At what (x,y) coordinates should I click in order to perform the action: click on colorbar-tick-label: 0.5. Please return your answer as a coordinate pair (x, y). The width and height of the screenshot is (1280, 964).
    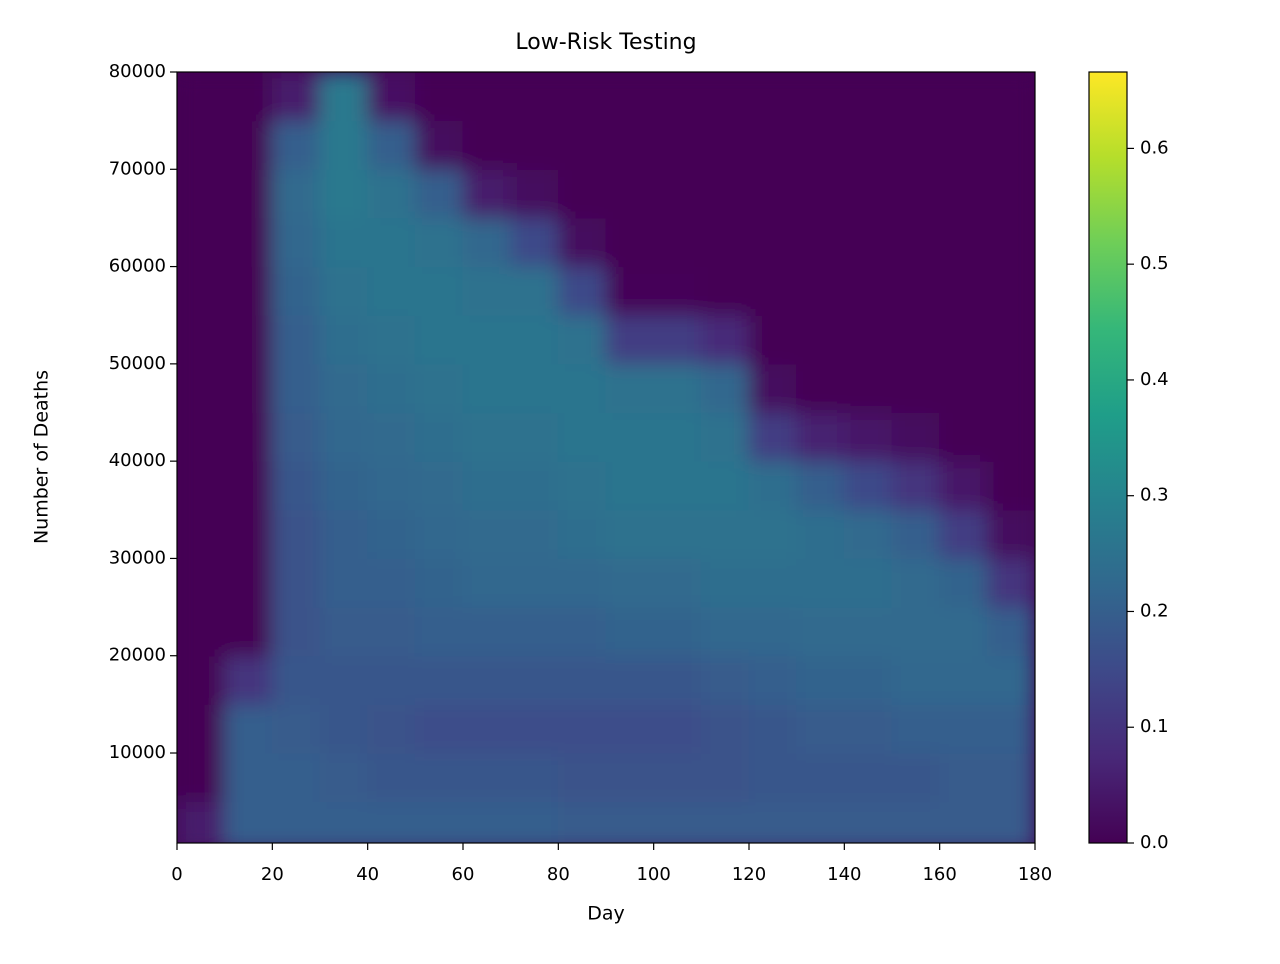
    Looking at the image, I should click on (1154, 263).